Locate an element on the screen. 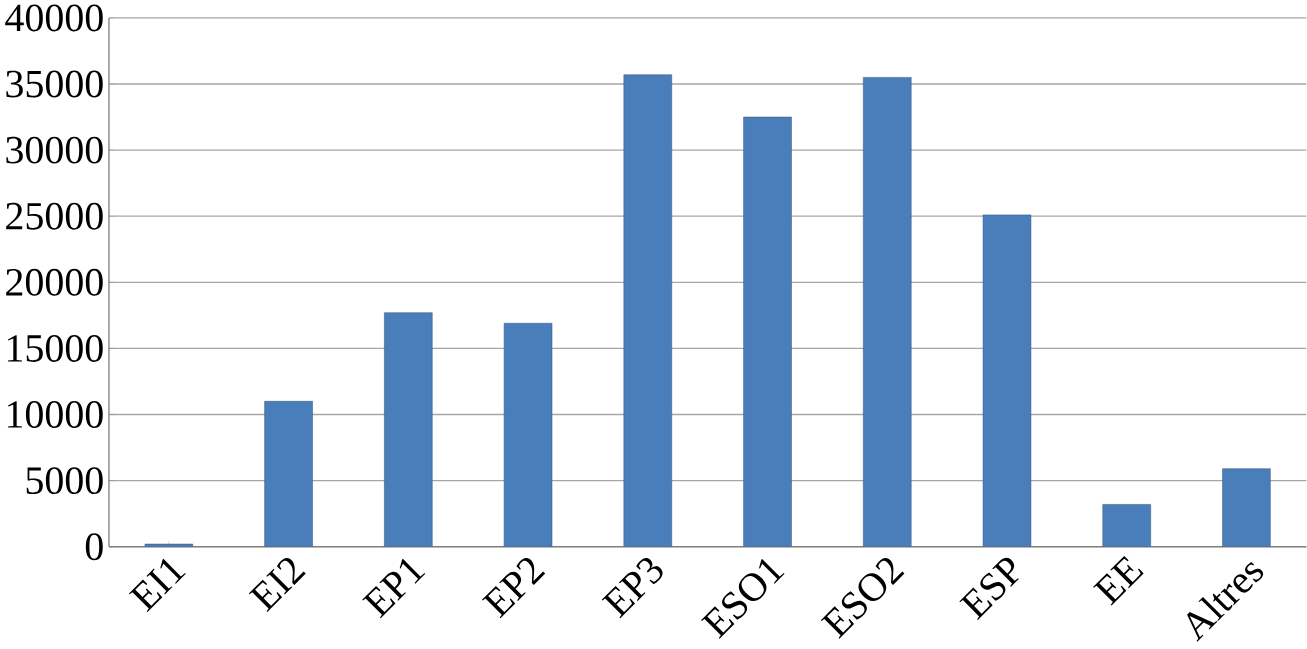 The image size is (1307, 649). y-tick-label: 15000 is located at coordinates (55, 349).